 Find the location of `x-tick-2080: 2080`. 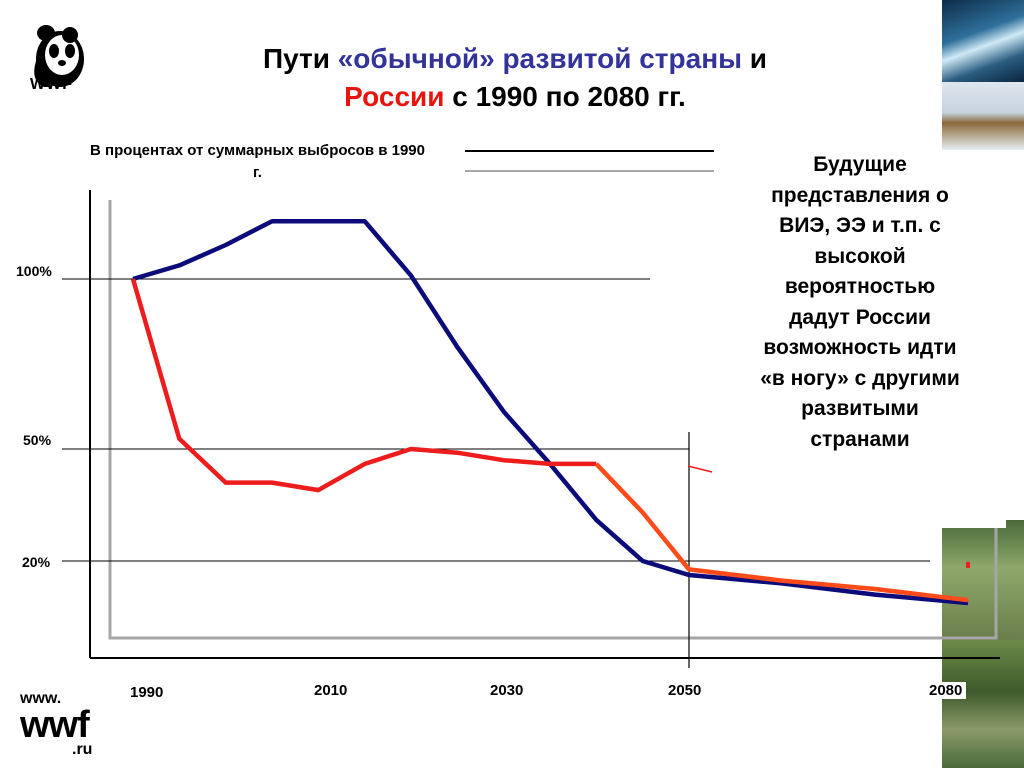

x-tick-2080: 2080 is located at coordinates (946, 690).